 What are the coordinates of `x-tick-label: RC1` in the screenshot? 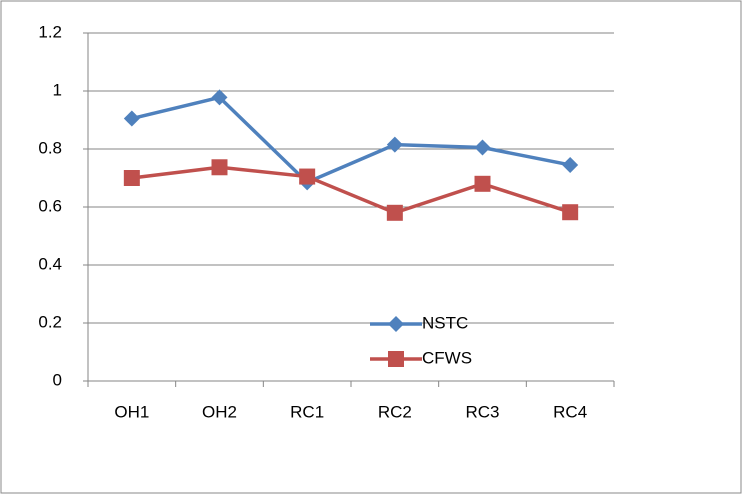 It's located at (307, 411).